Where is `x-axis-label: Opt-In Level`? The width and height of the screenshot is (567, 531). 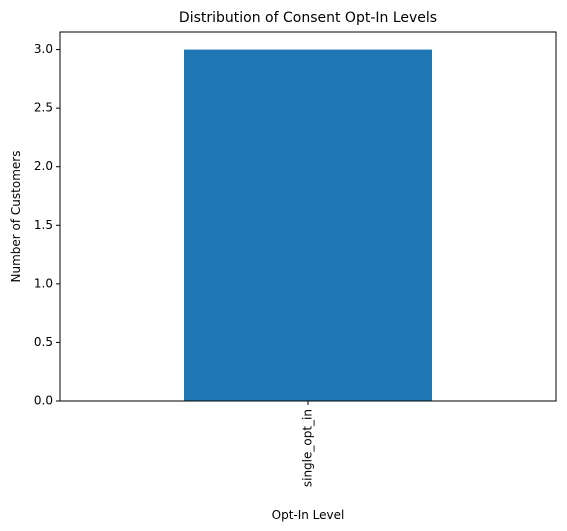
x-axis-label: Opt-In Level is located at coordinates (308, 515).